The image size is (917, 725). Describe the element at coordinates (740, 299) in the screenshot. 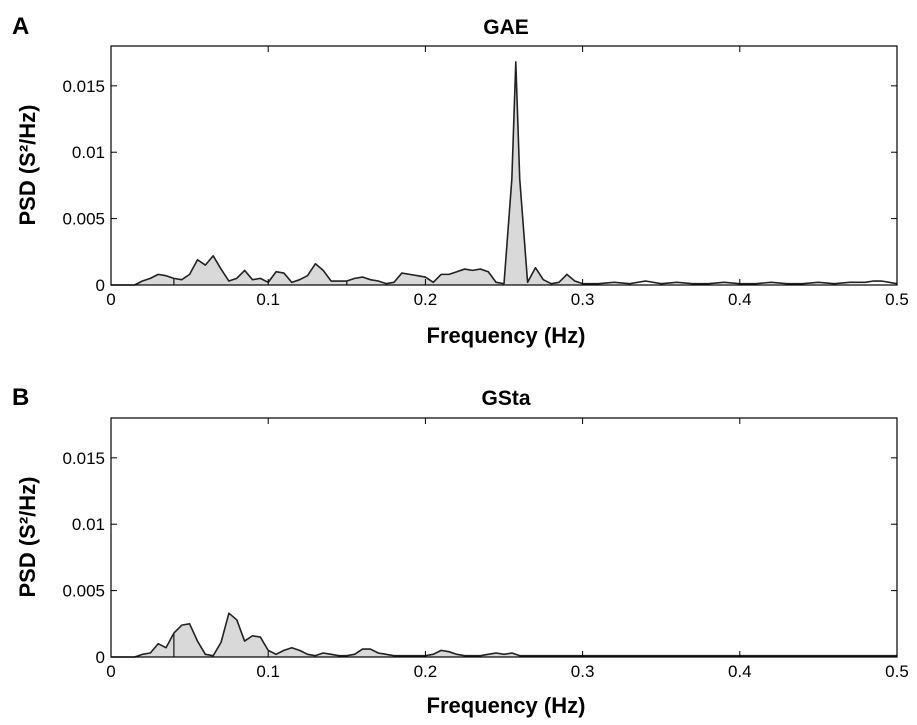

I see `panel-a-x-tick-label: 0.4` at that location.